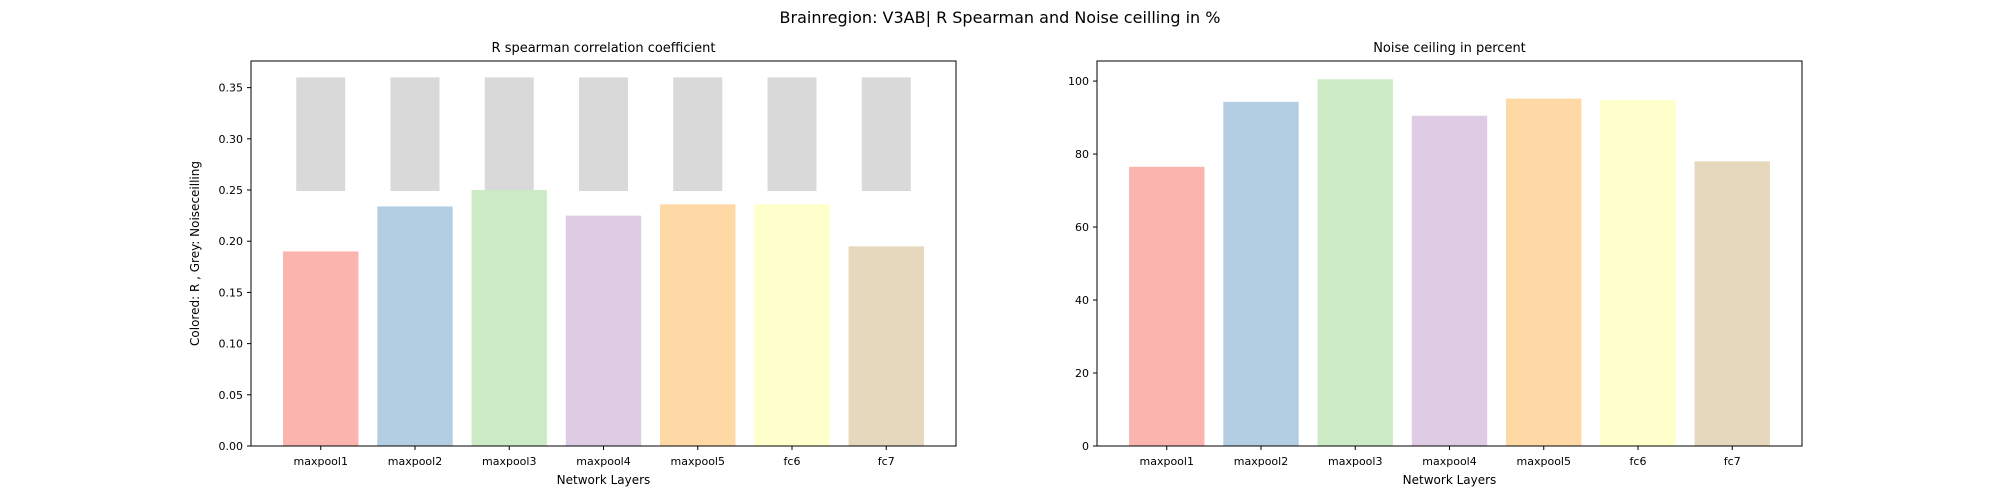 The image size is (2000, 500). Describe the element at coordinates (231, 139) in the screenshot. I see `y-tick-label: 0.30` at that location.